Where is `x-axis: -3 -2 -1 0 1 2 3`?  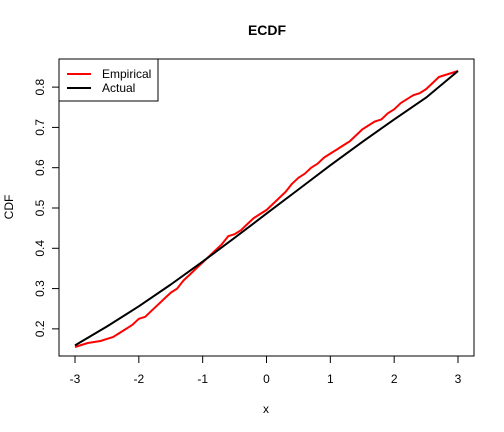 x-axis: -3 -2 -1 0 1 2 3 is located at coordinates (266, 370).